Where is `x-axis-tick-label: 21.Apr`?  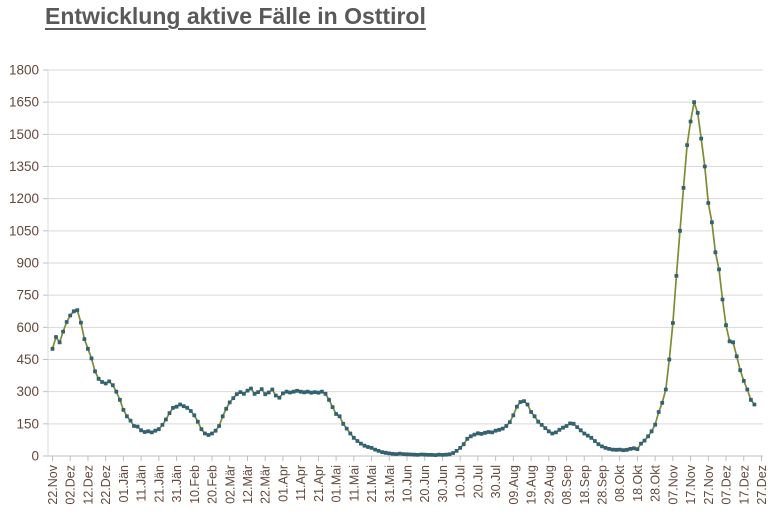 x-axis-tick-label: 21.Apr is located at coordinates (319, 483).